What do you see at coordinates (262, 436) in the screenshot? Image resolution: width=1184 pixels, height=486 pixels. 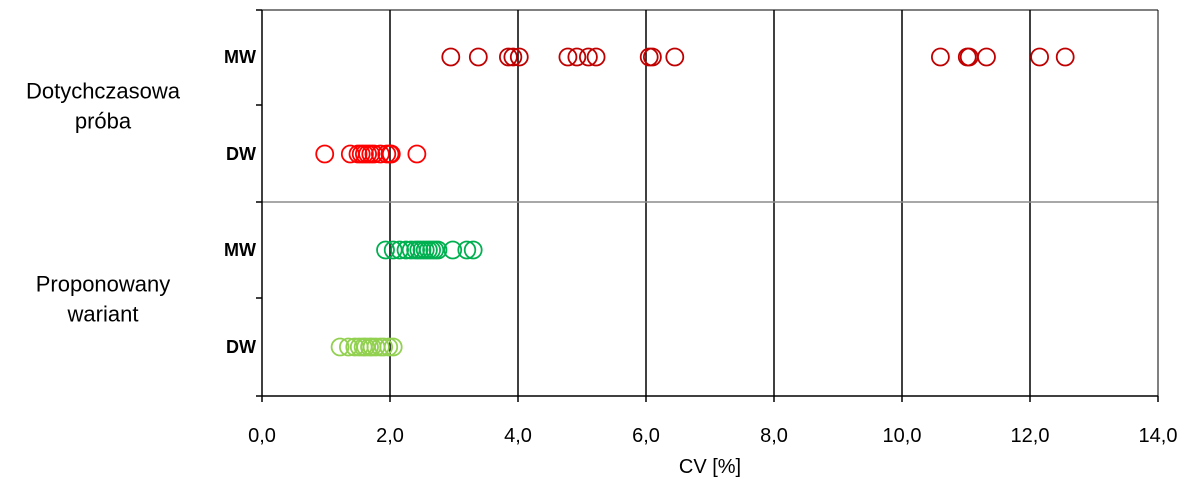 I see `x-tick-label-0: 0,0` at bounding box center [262, 436].